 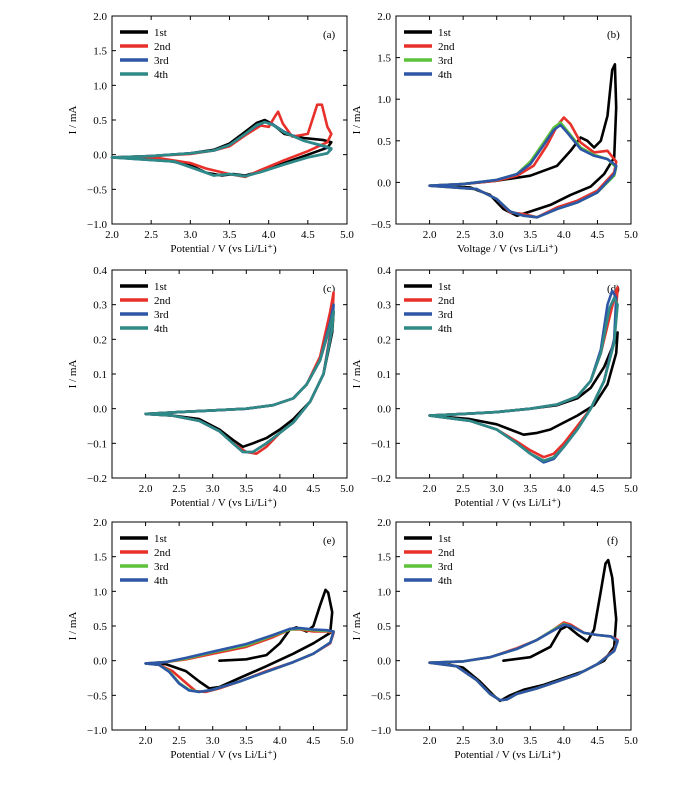 I want to click on plot-frame, so click(x=513, y=120).